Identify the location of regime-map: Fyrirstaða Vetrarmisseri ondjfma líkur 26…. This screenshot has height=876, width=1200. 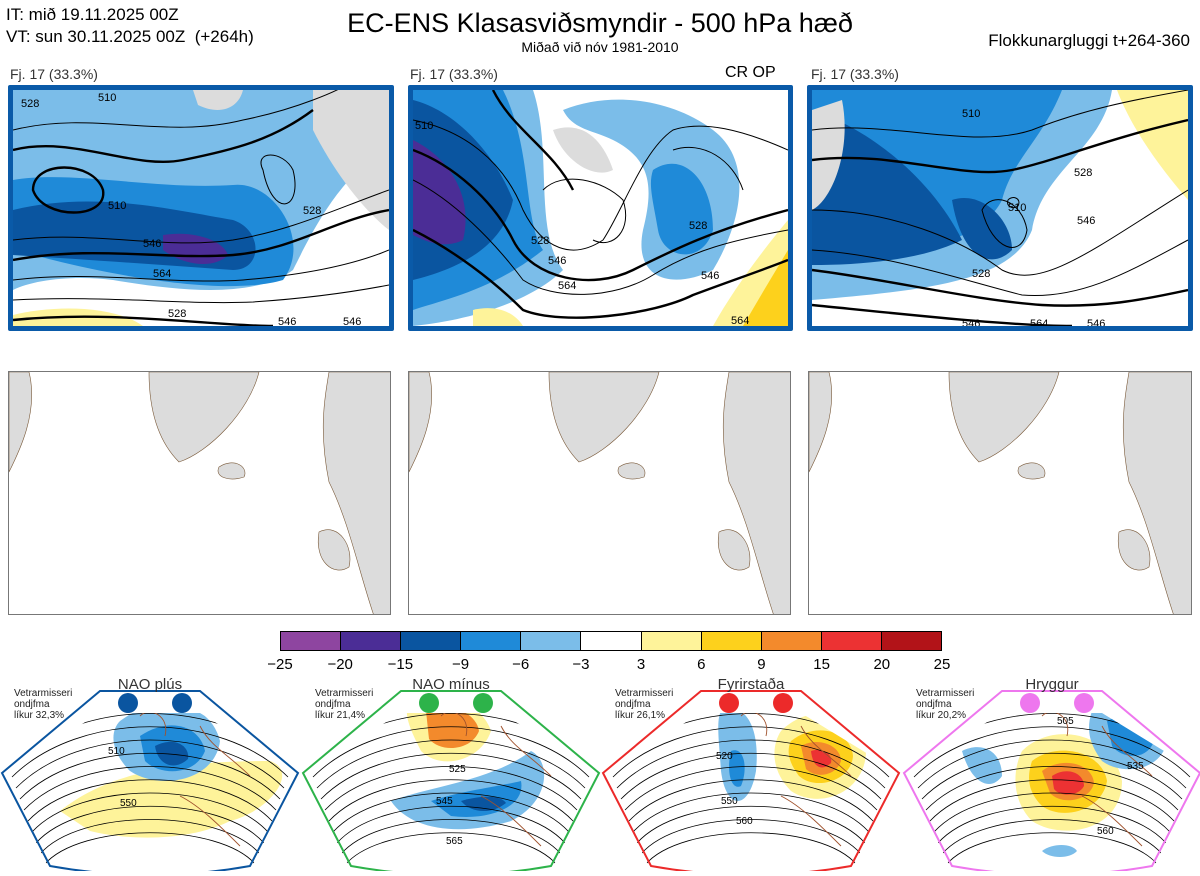
(751, 776).